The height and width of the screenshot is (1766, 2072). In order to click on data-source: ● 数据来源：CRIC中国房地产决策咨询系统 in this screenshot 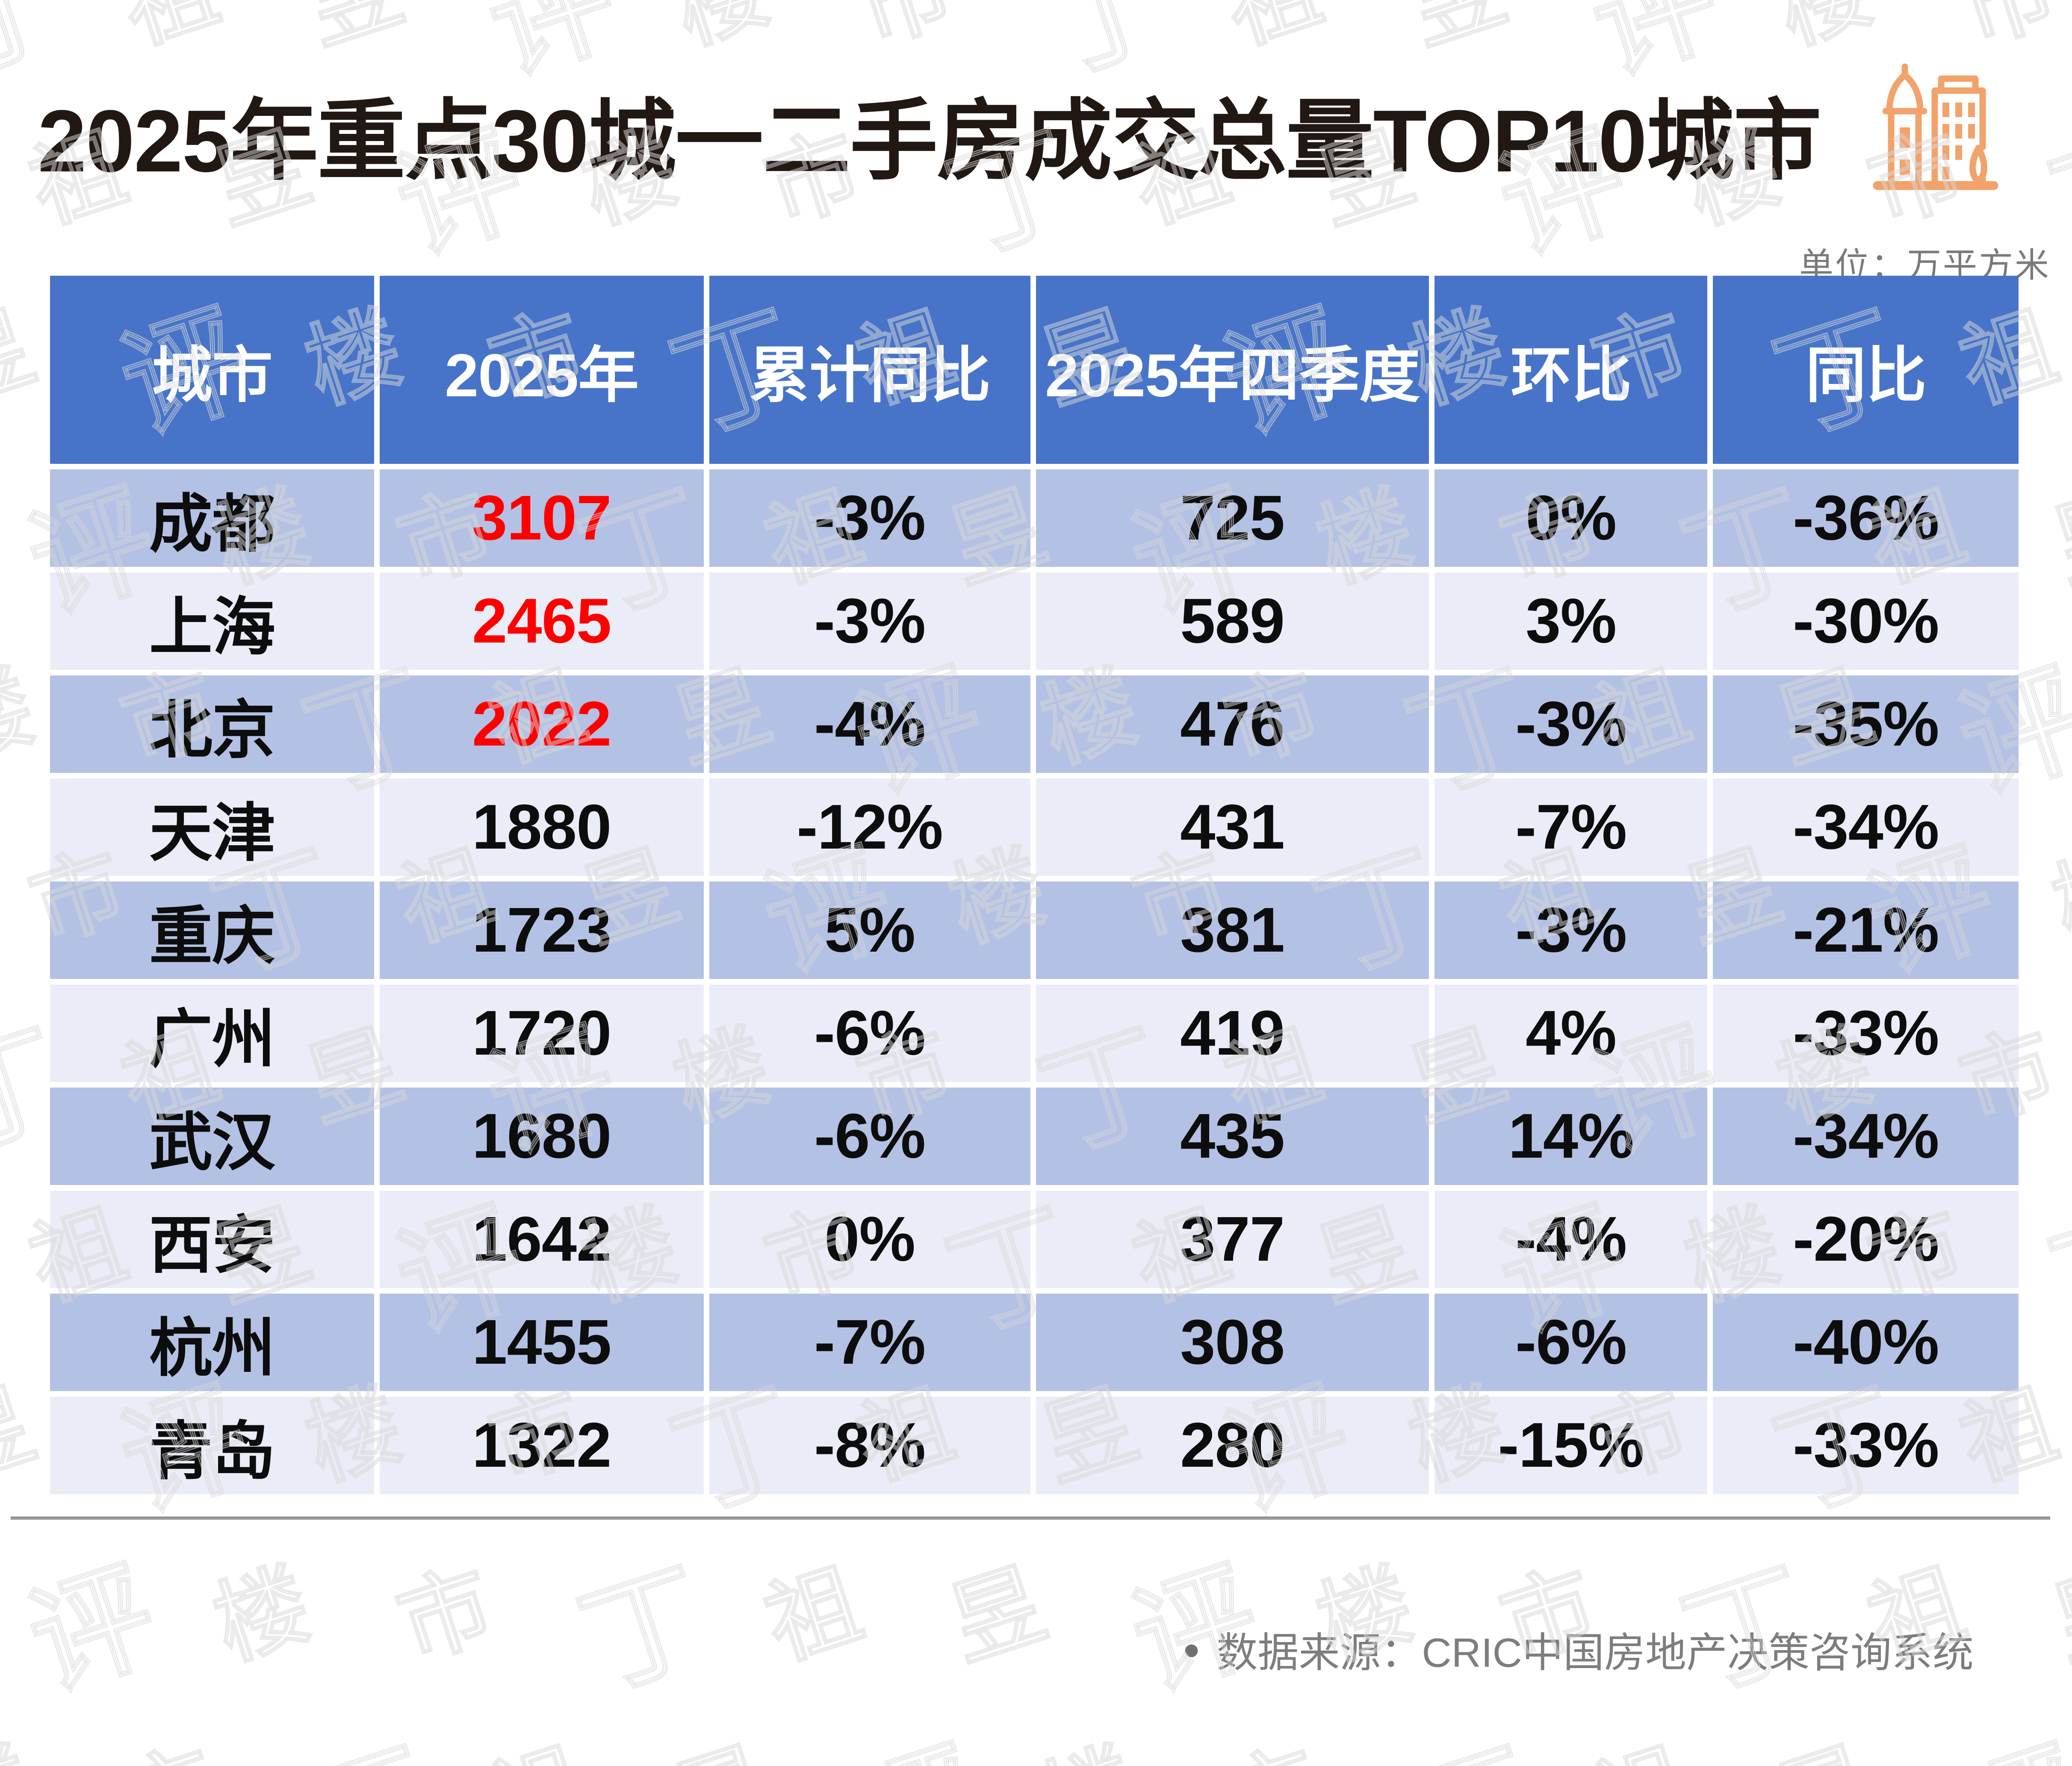, I will do `click(1579, 1649)`.